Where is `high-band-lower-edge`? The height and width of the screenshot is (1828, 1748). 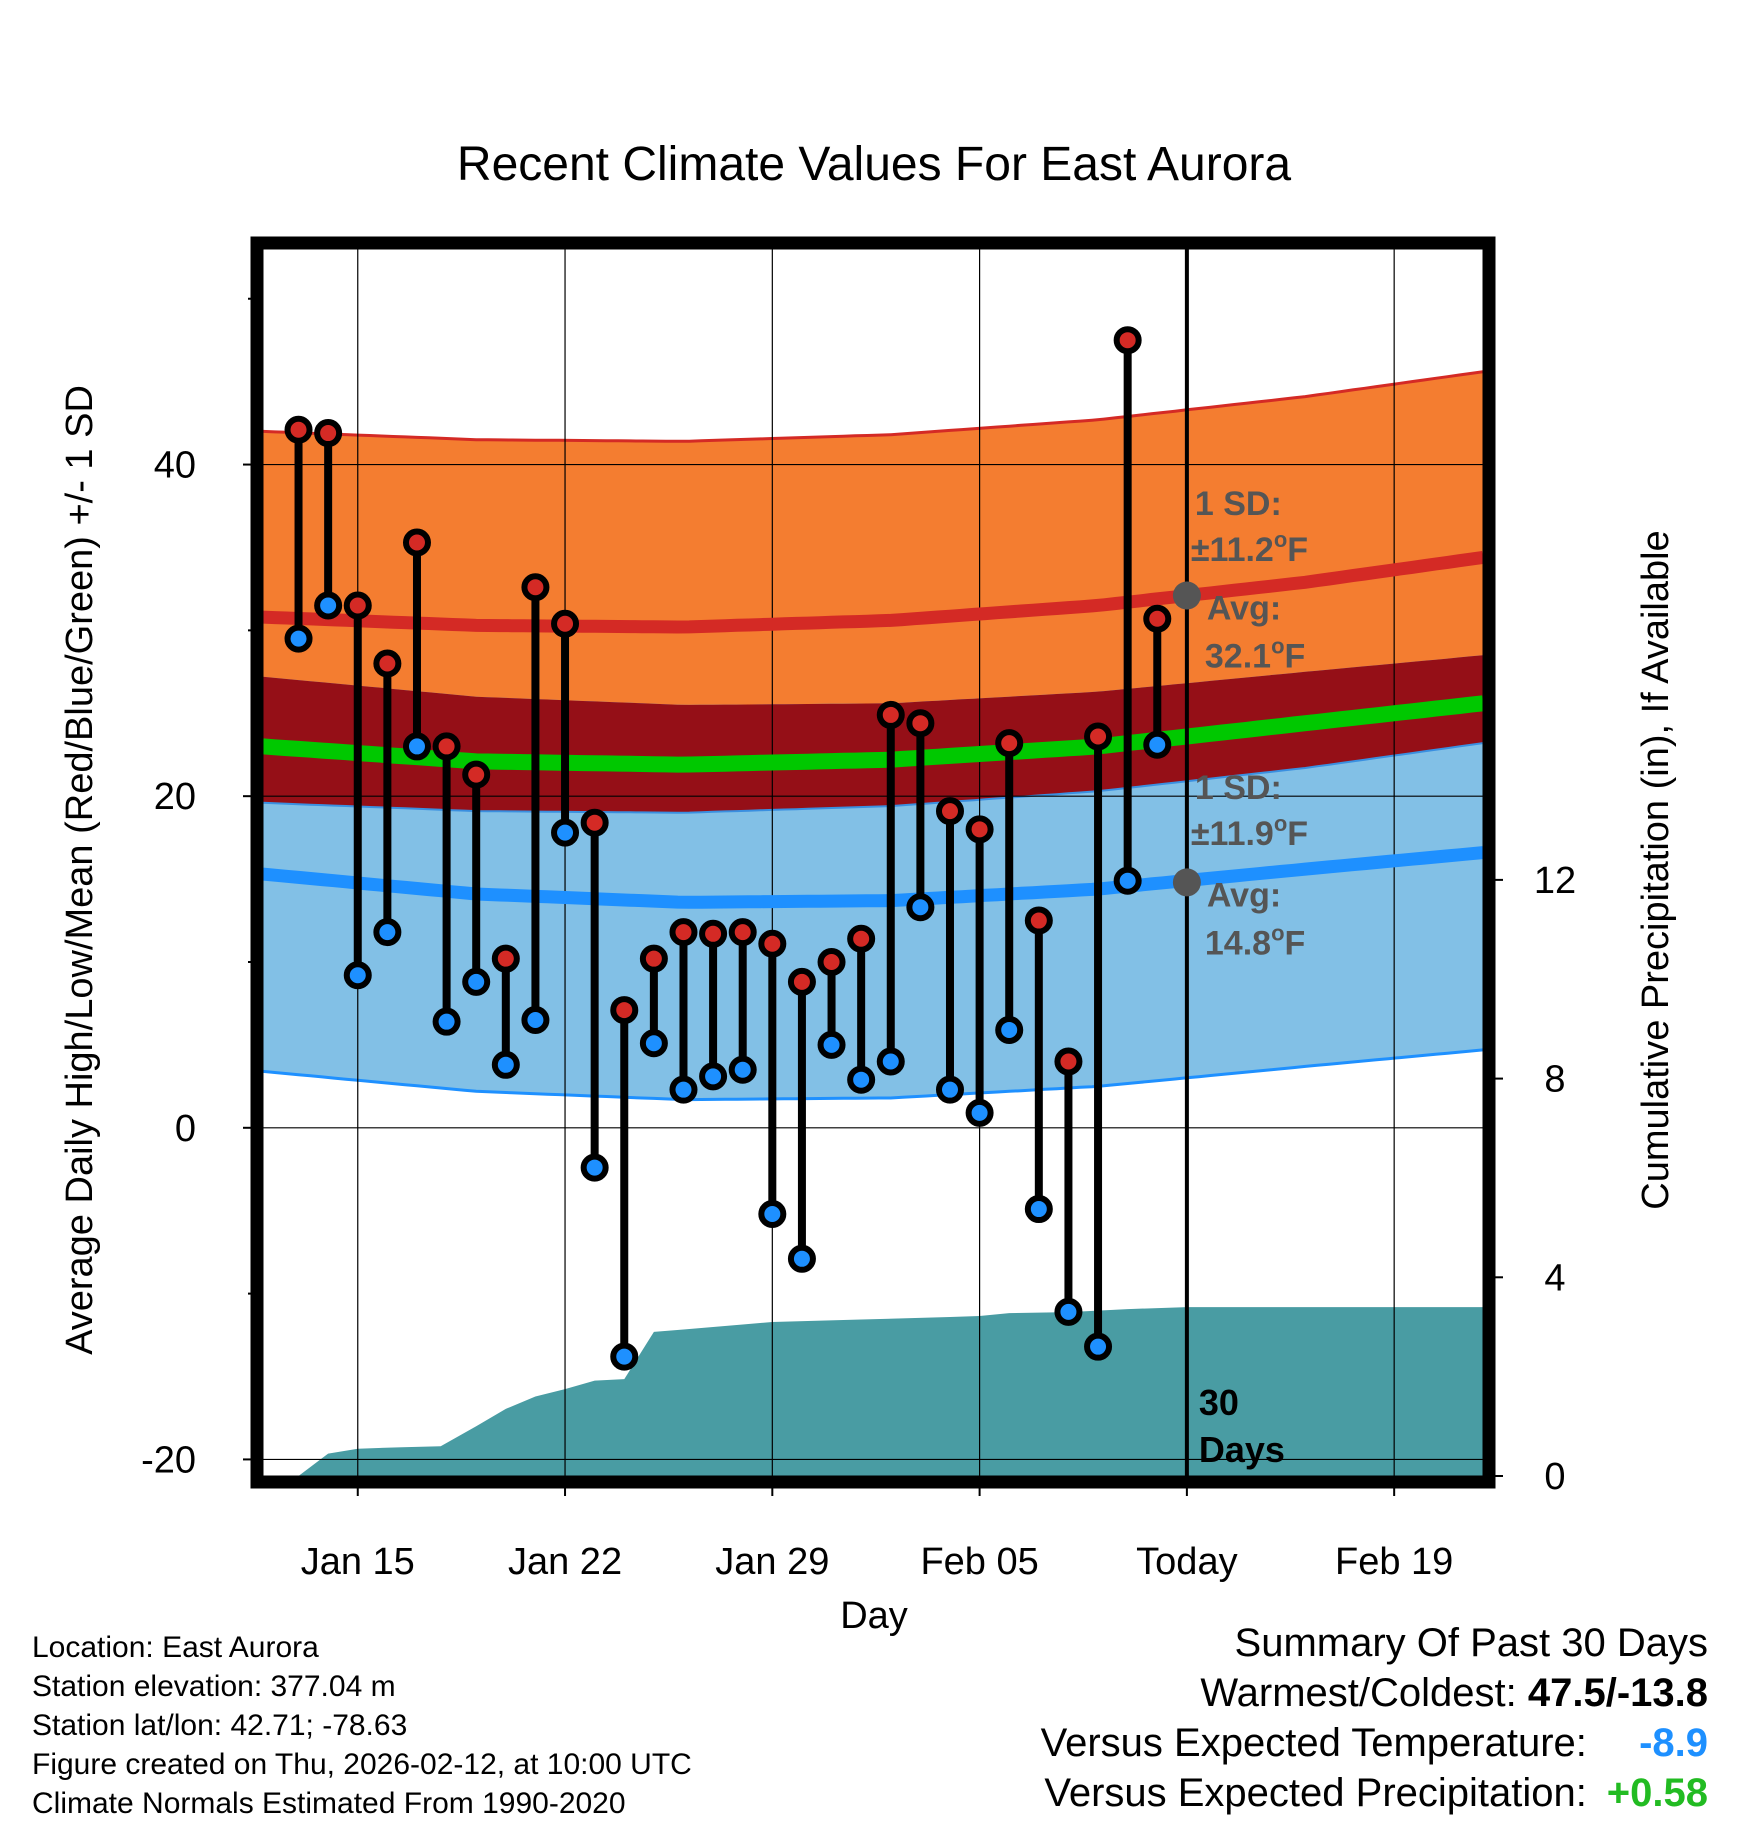 high-band-lower-edge is located at coordinates (873, 778).